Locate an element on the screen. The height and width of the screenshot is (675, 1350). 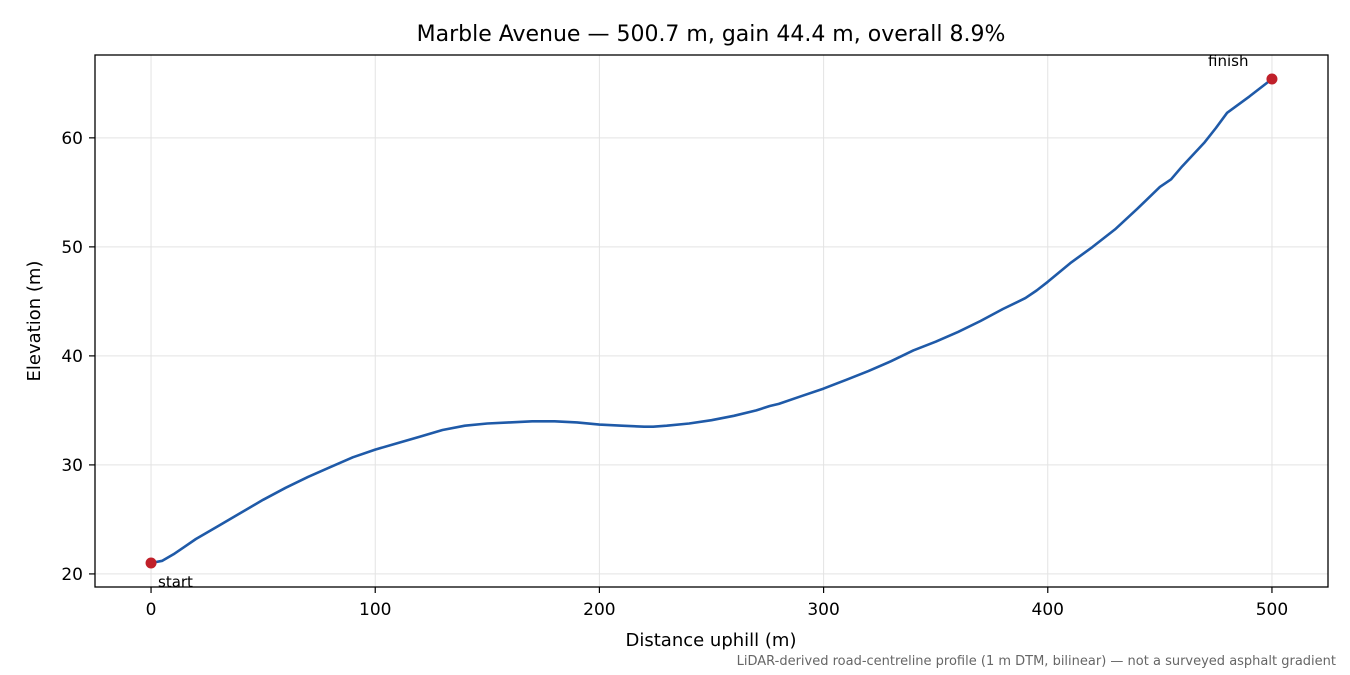
finish-marker is located at coordinates (1272, 79).